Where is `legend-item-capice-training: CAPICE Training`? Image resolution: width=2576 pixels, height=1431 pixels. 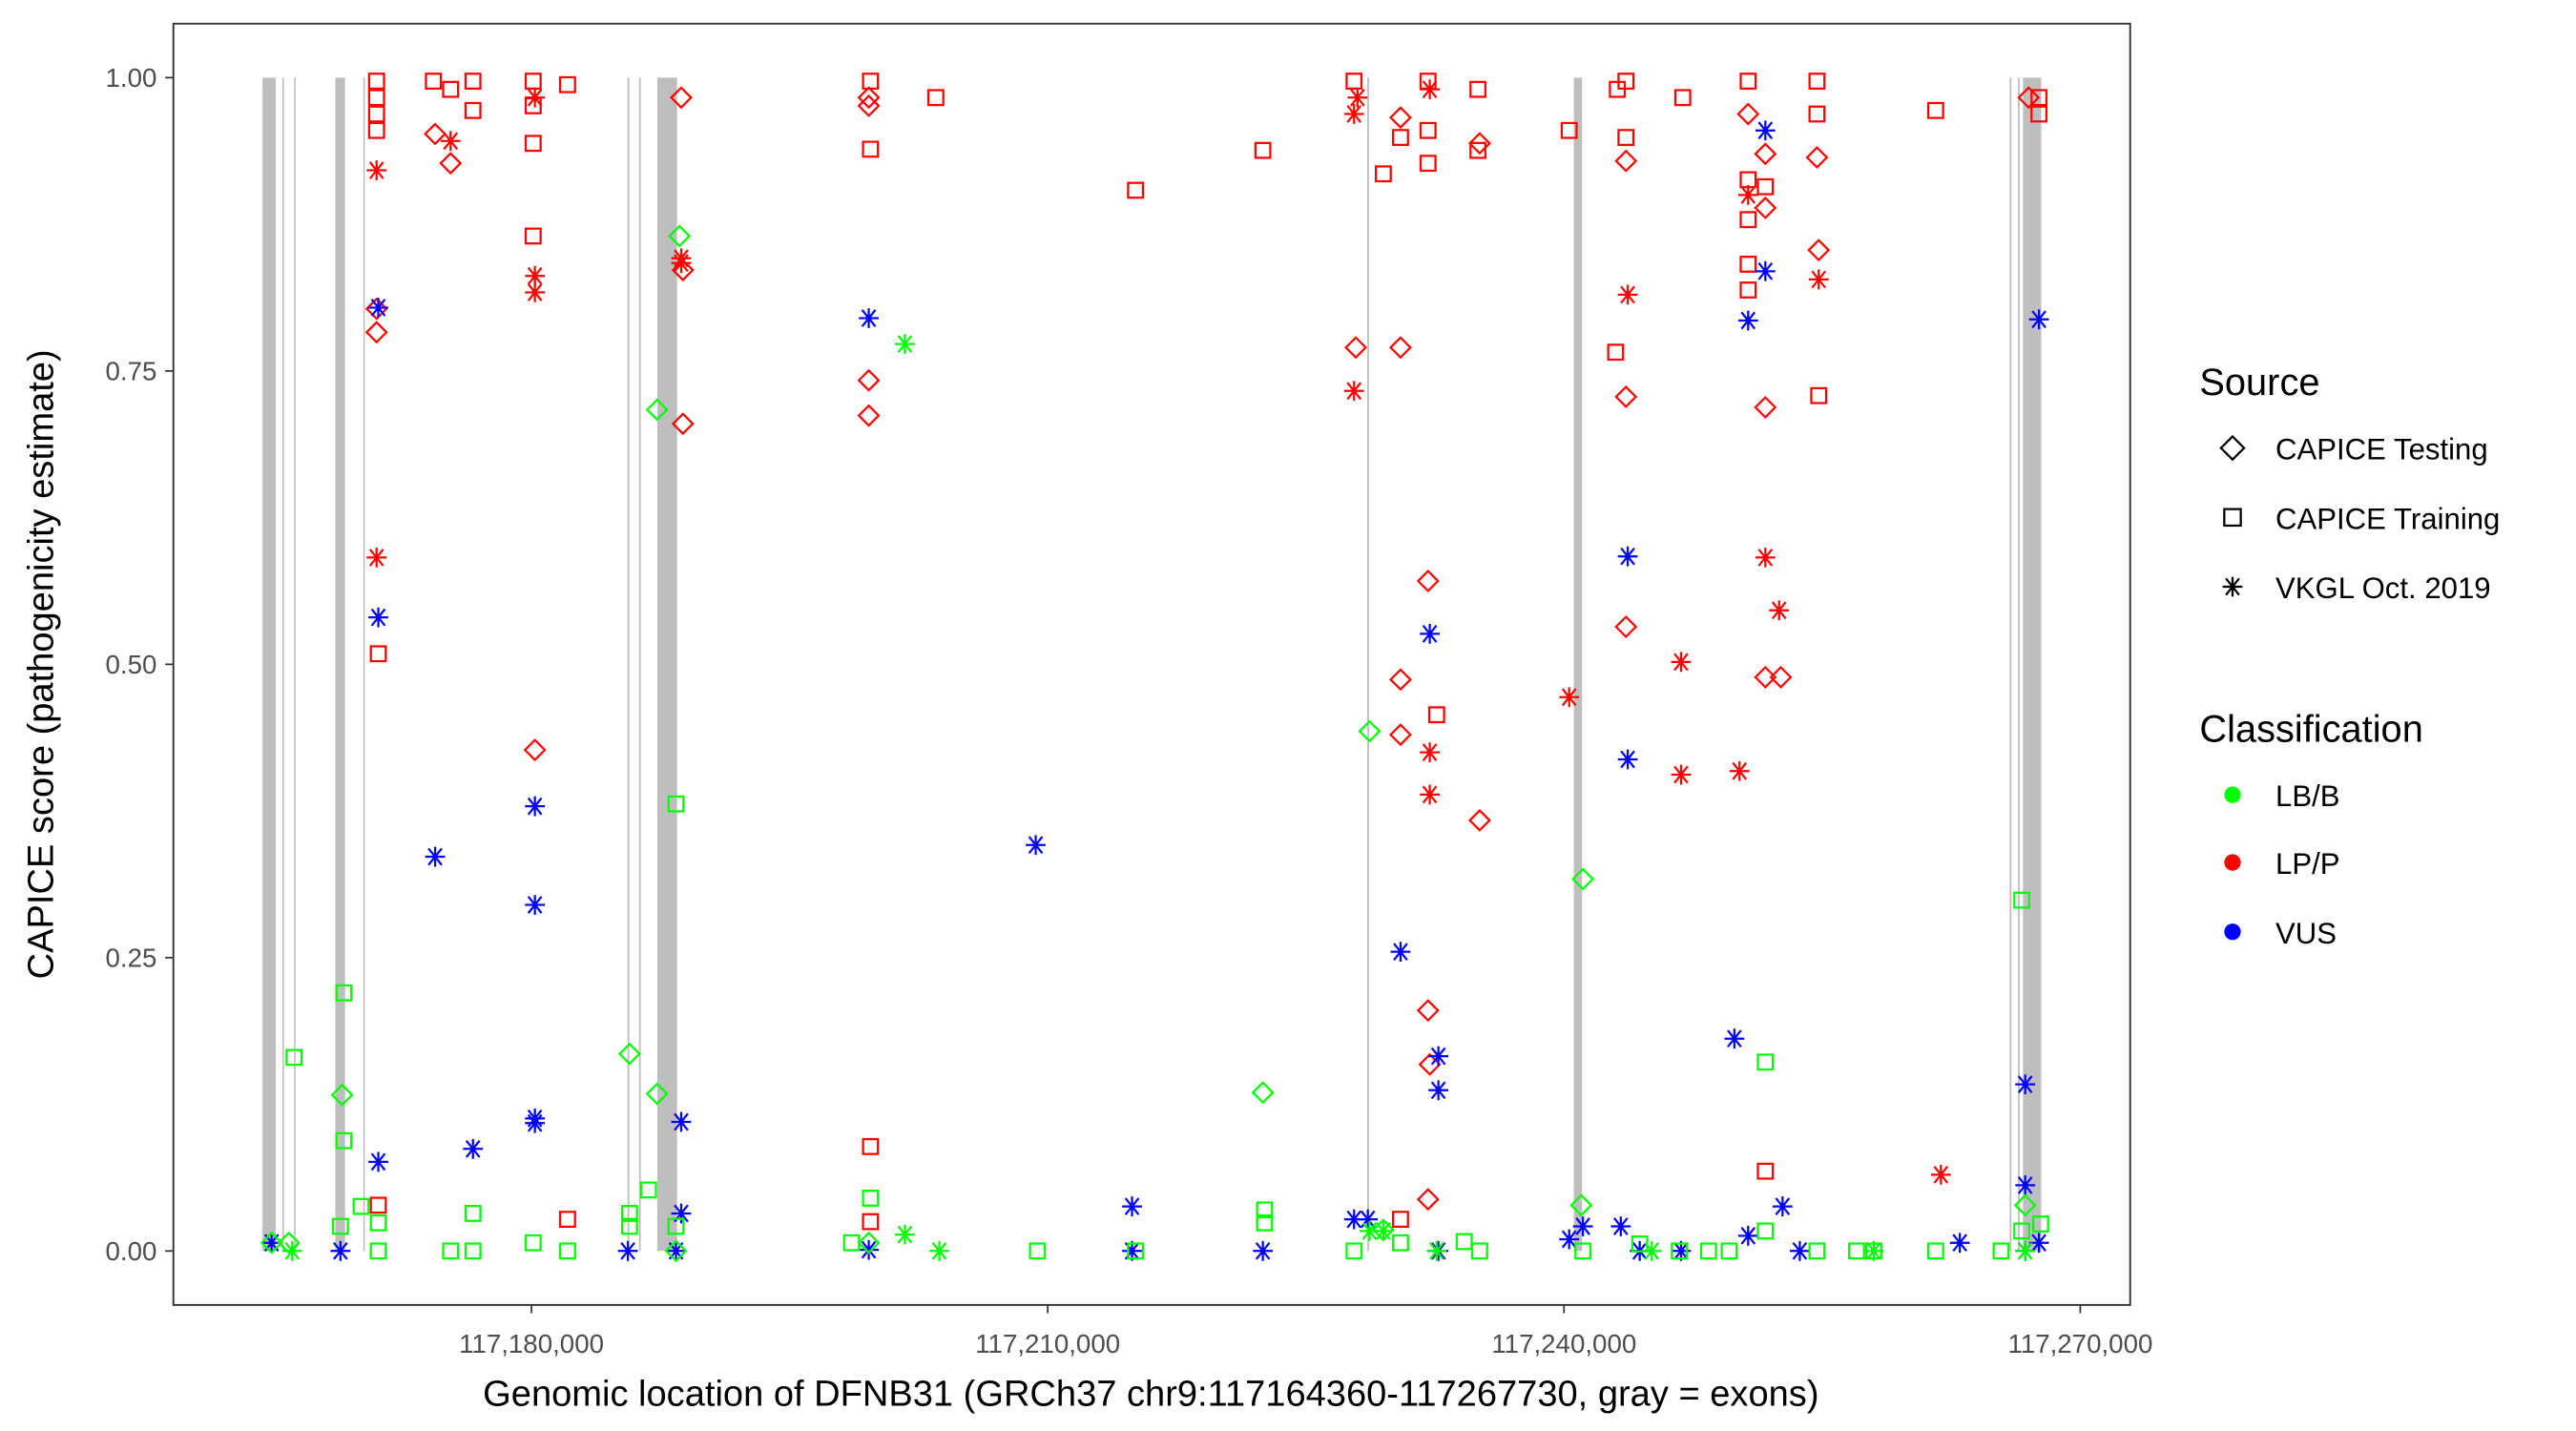 legend-item-capice-training: CAPICE Training is located at coordinates (2361, 518).